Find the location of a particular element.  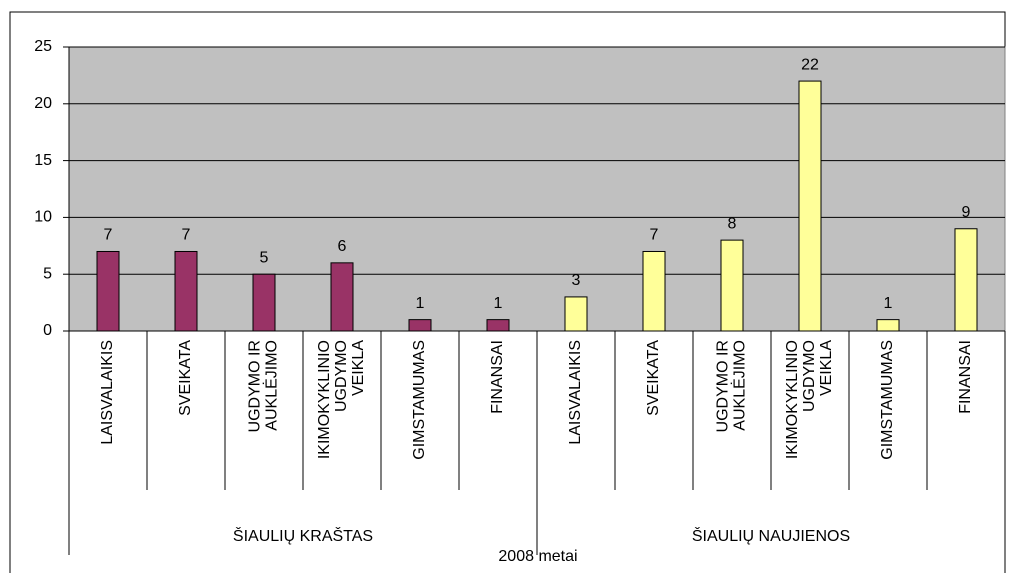

x-axis-label: 2008 metai is located at coordinates (537, 556).